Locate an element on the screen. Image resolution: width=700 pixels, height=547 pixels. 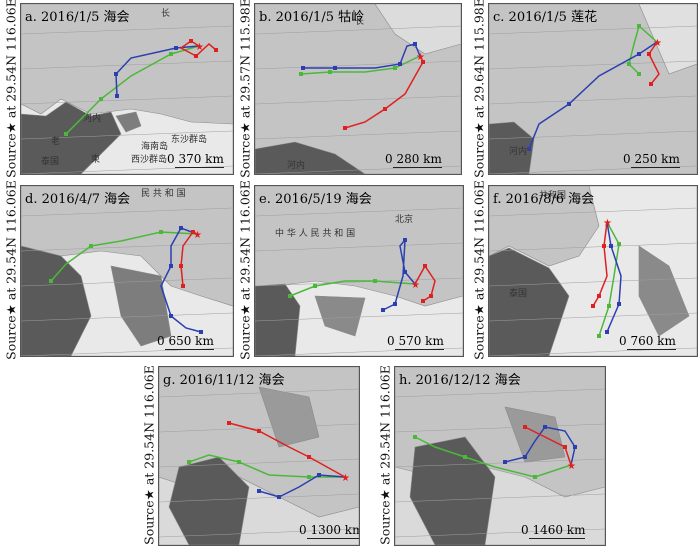
source-label: Source★ at 29.57N 115.98E is located at coordinates (245, 89).